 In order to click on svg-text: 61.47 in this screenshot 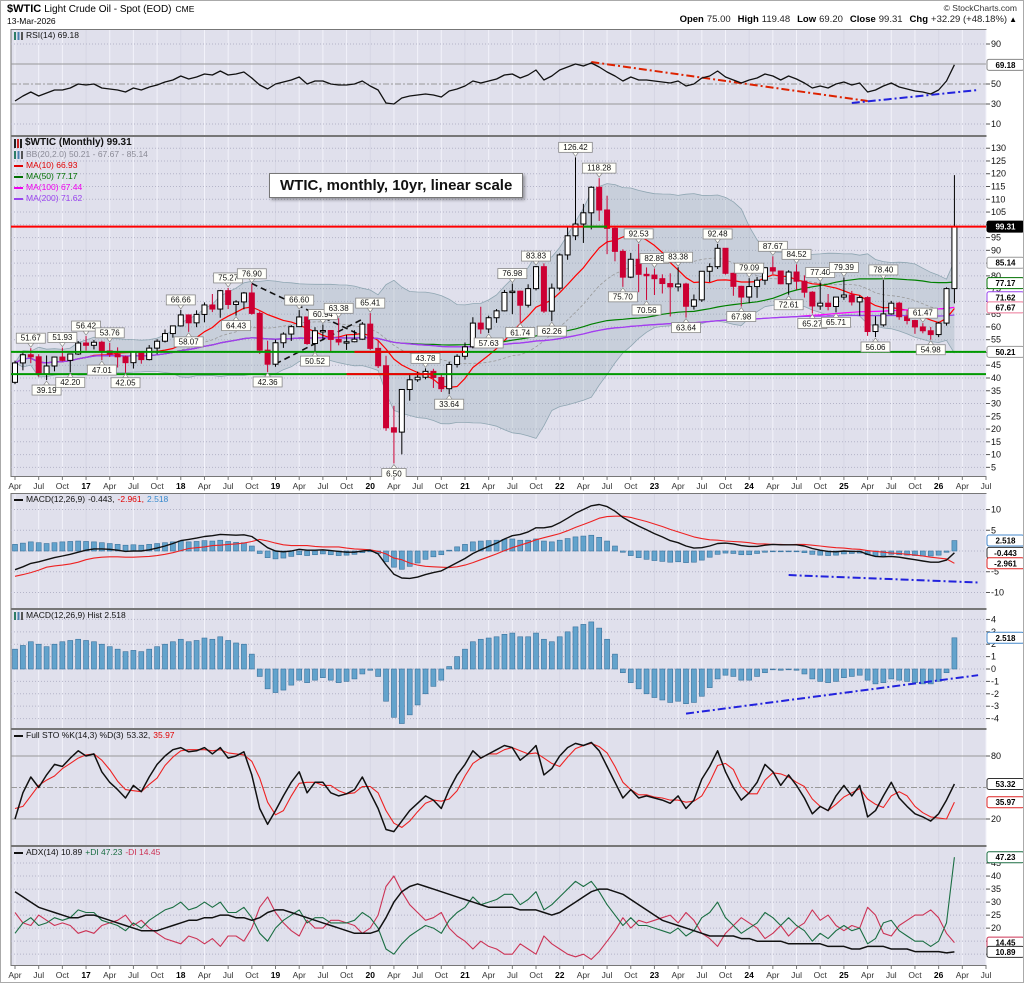, I will do `click(923, 313)`.